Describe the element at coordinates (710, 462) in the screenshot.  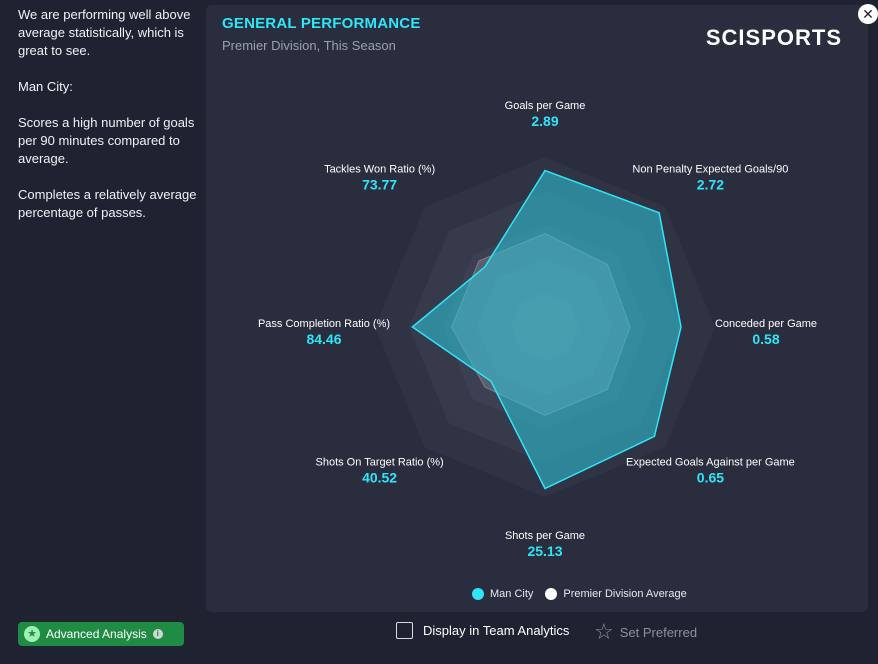
I see `radar-metric-label: Expected Goals Against per Game` at that location.